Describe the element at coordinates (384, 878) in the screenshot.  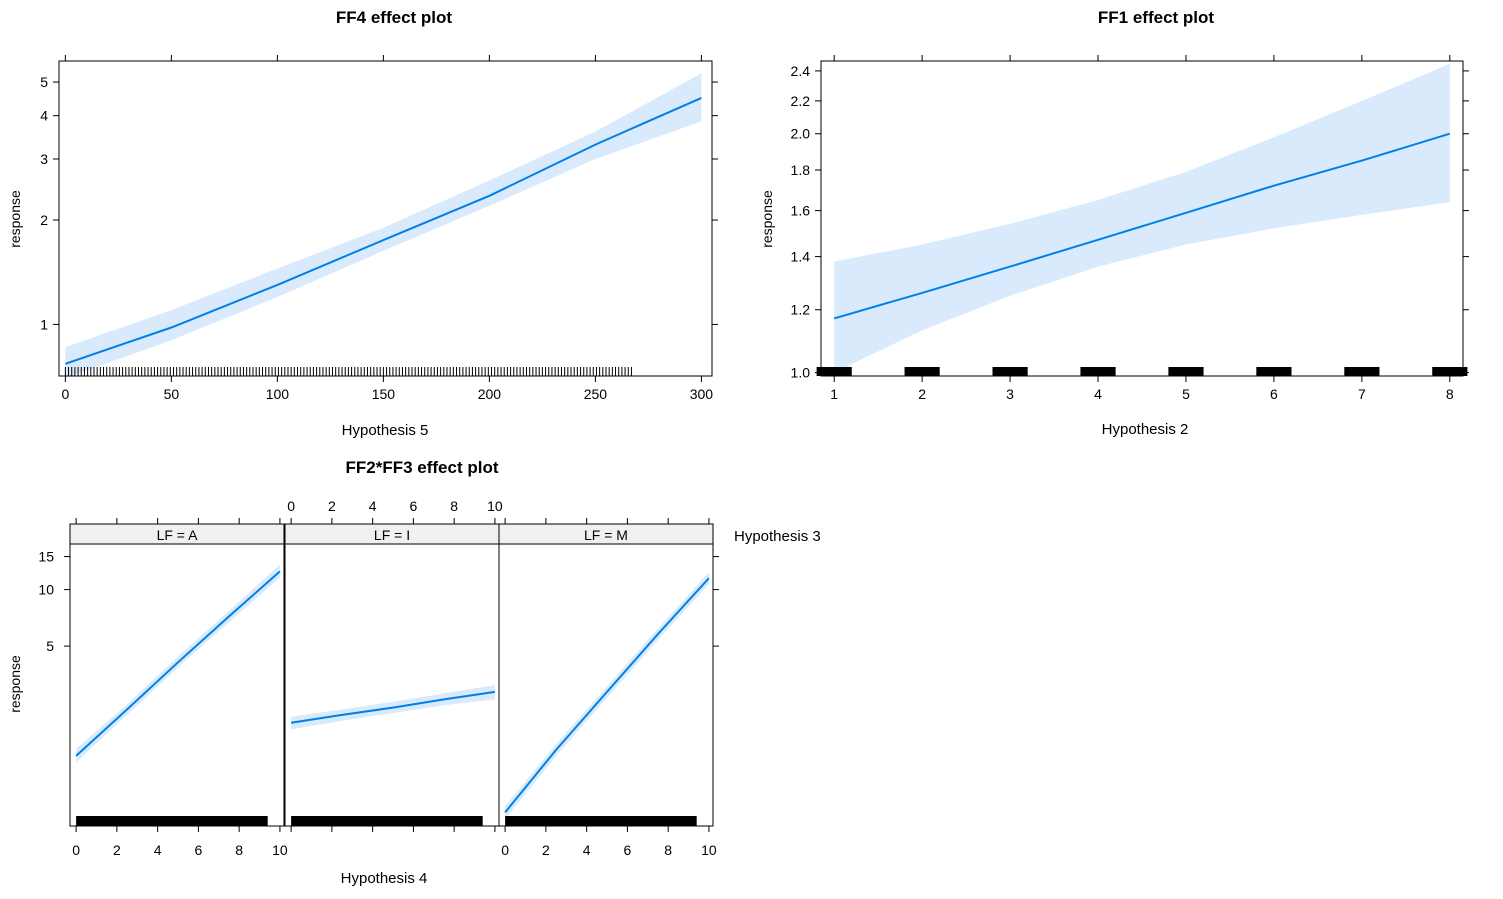
I see `ff2ff3-x-axis-label: Hypothesis 4` at that location.